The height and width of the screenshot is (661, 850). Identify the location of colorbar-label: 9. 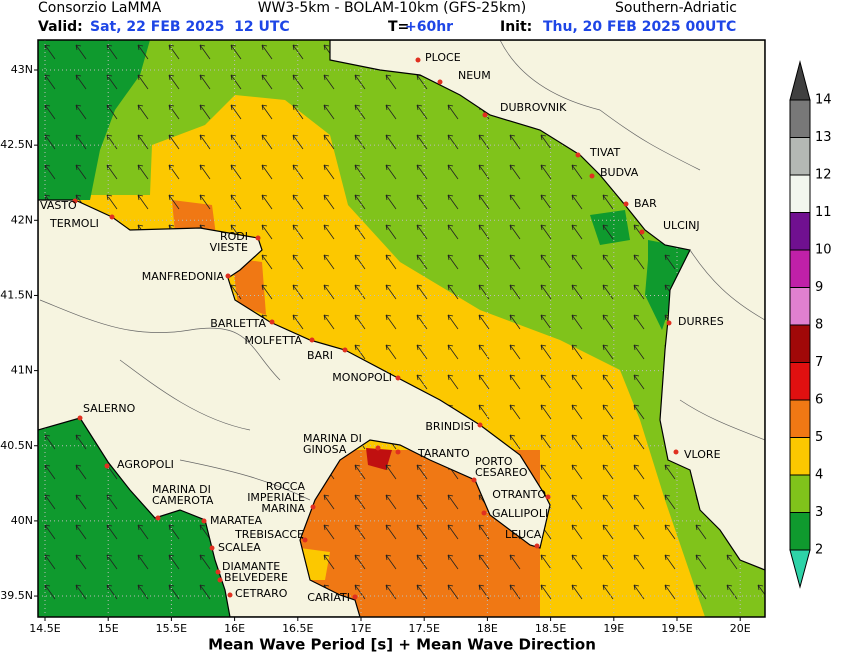
(819, 287).